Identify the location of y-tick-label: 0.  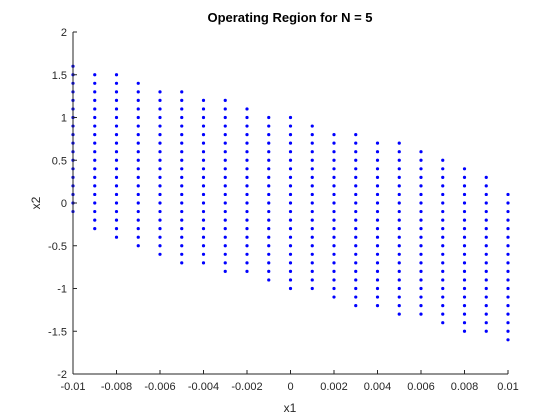
(64, 204).